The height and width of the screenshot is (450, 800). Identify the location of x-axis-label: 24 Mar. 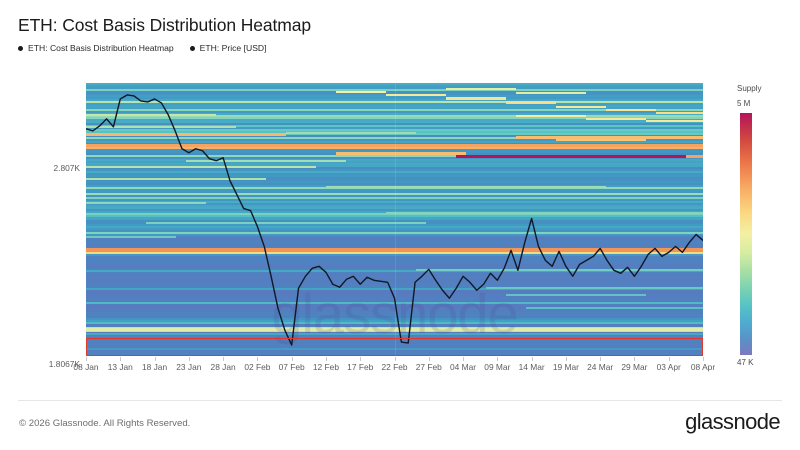
(600, 367).